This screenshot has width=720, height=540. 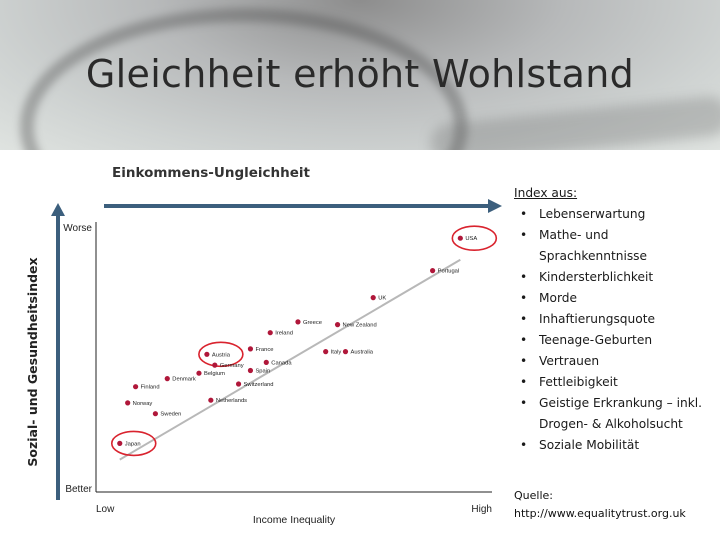 What do you see at coordinates (262, 372) in the screenshot?
I see `point-label-spain: Spain` at bounding box center [262, 372].